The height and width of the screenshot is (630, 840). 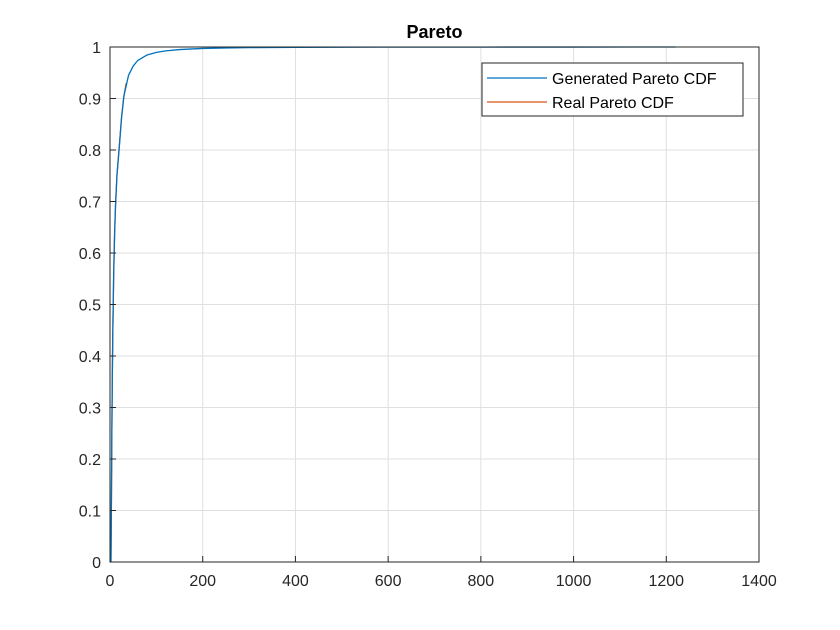 I want to click on x-tick-label: 0, so click(x=110, y=581).